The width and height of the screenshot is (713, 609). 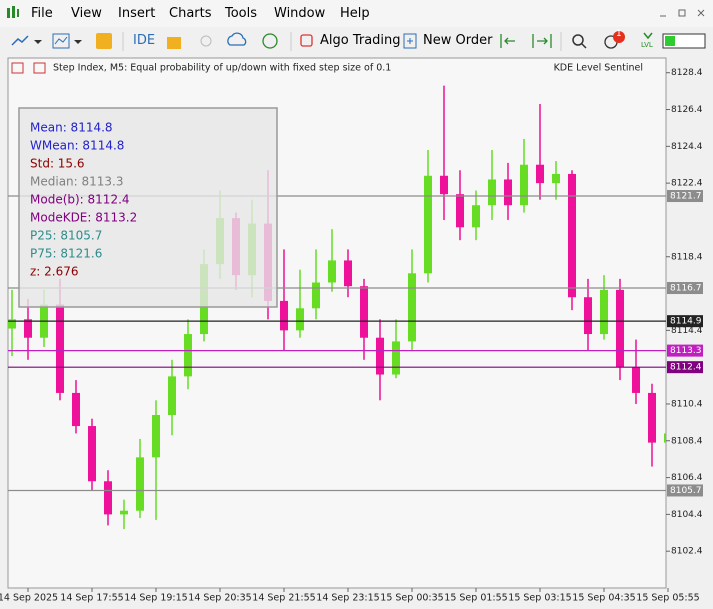 What do you see at coordinates (148, 207) in the screenshot?
I see `stats-panel` at bounding box center [148, 207].